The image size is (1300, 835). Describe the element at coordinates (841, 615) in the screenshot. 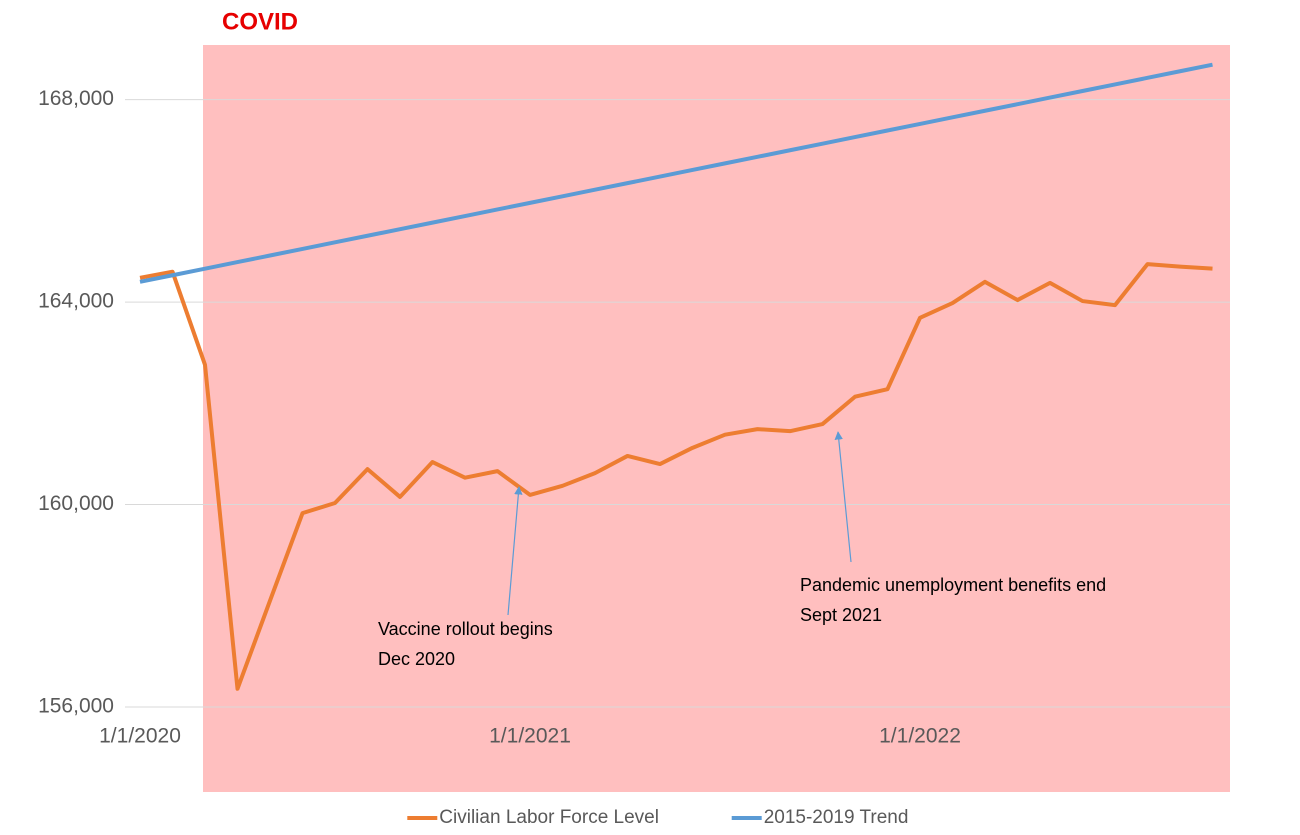

I see `annotation: Sept 2021` at that location.